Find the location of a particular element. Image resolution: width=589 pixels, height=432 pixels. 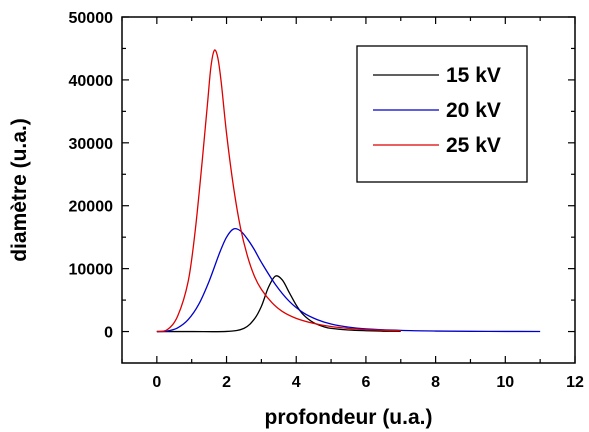

legend: 15 kV 20 kV 25 kV is located at coordinates (442, 114).